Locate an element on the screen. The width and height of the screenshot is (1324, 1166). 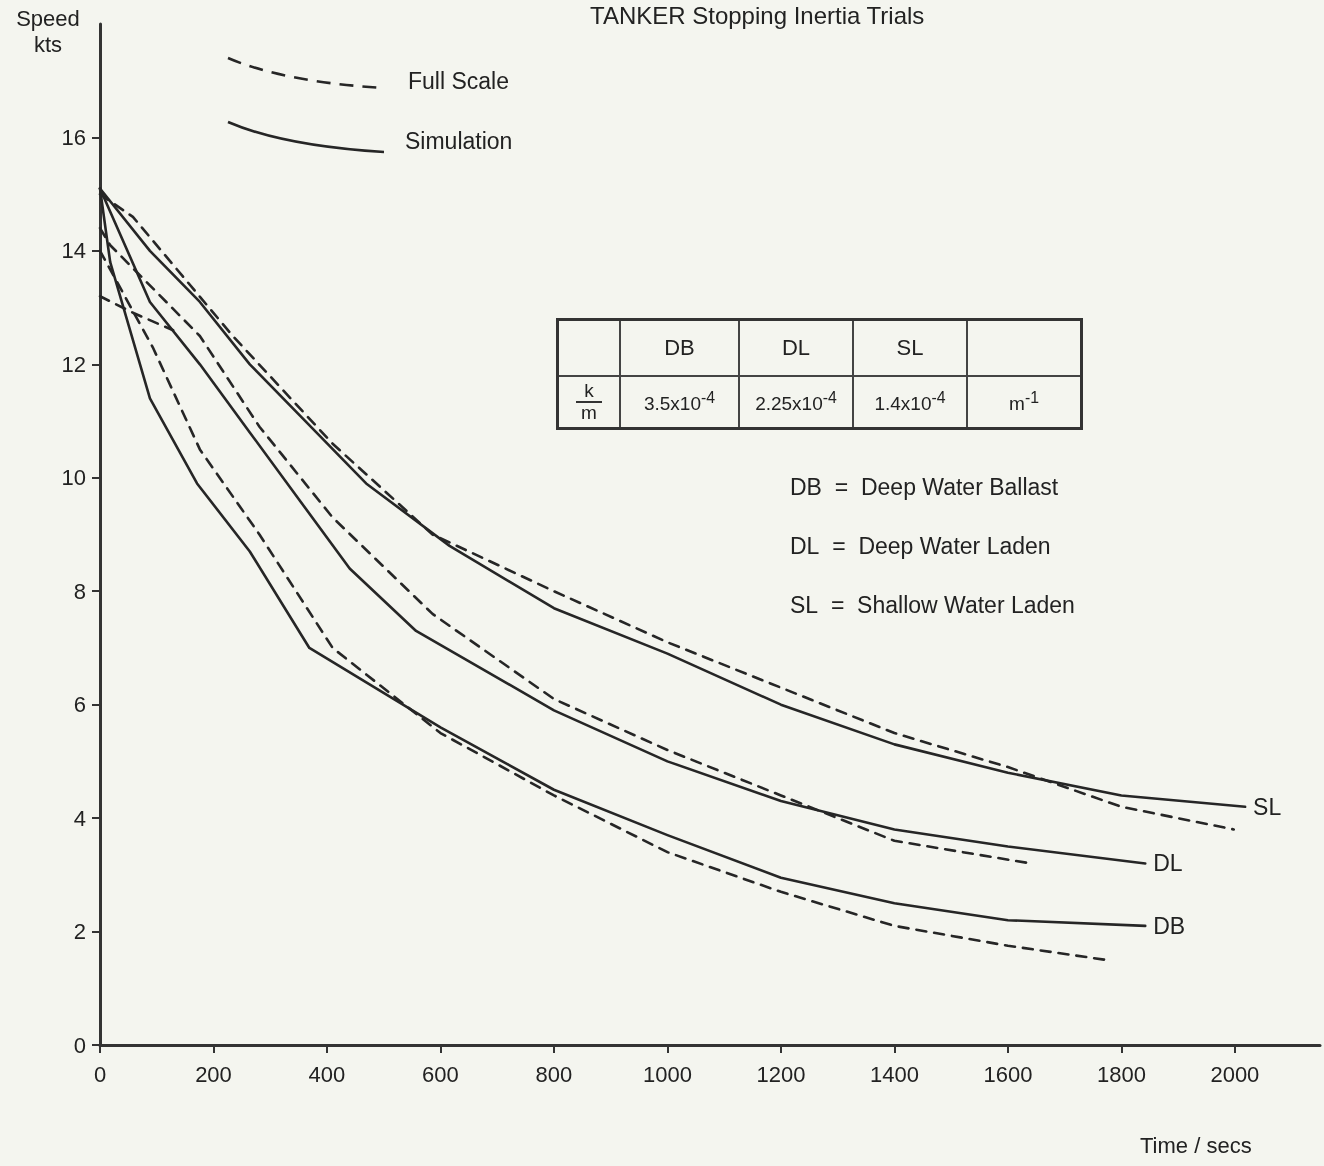
y-tick-label: 10 is located at coordinates (73, 478).